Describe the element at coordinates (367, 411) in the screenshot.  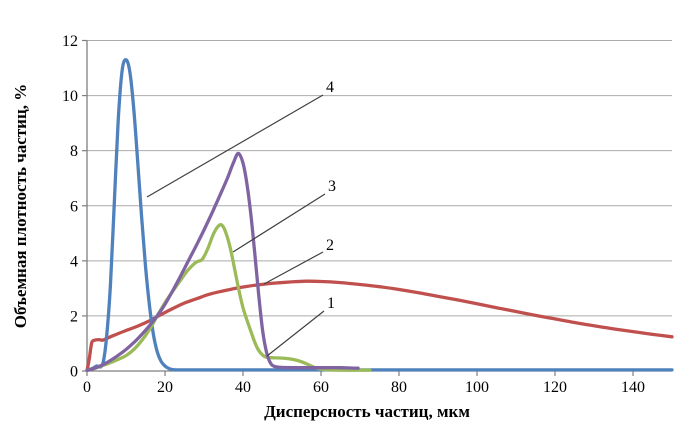
I see `x-axis-title: Дисперсность частиц, мкм` at that location.